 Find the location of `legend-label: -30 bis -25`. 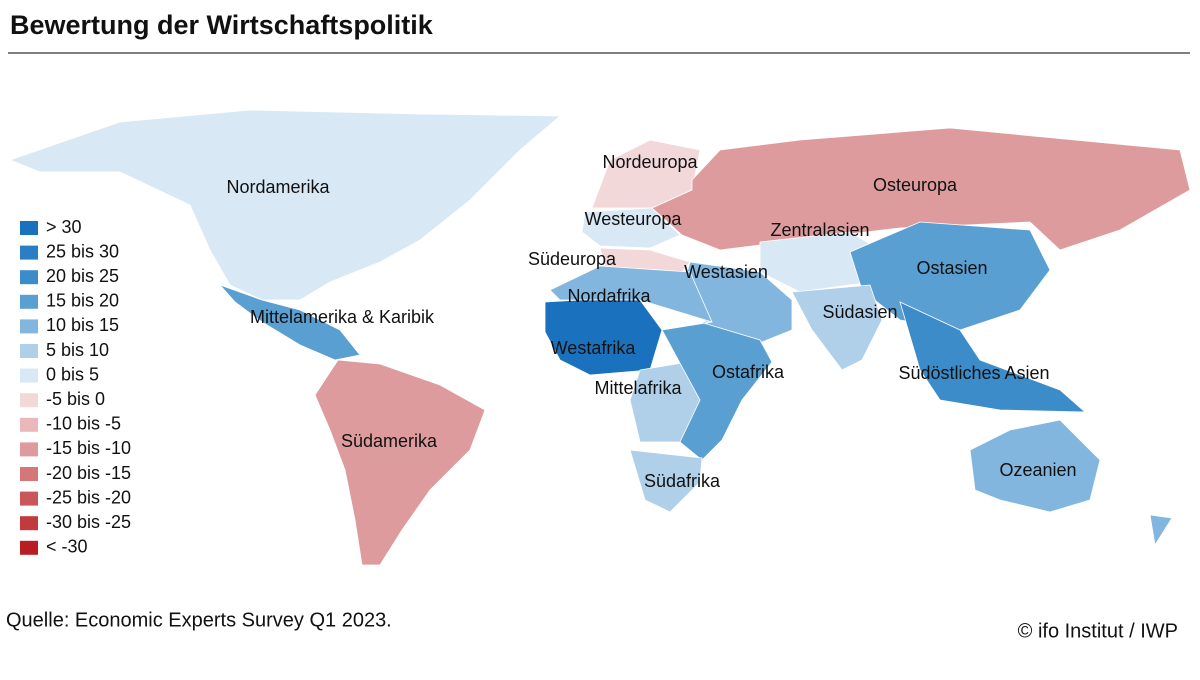

legend-label: -30 bis -25 is located at coordinates (88, 522).